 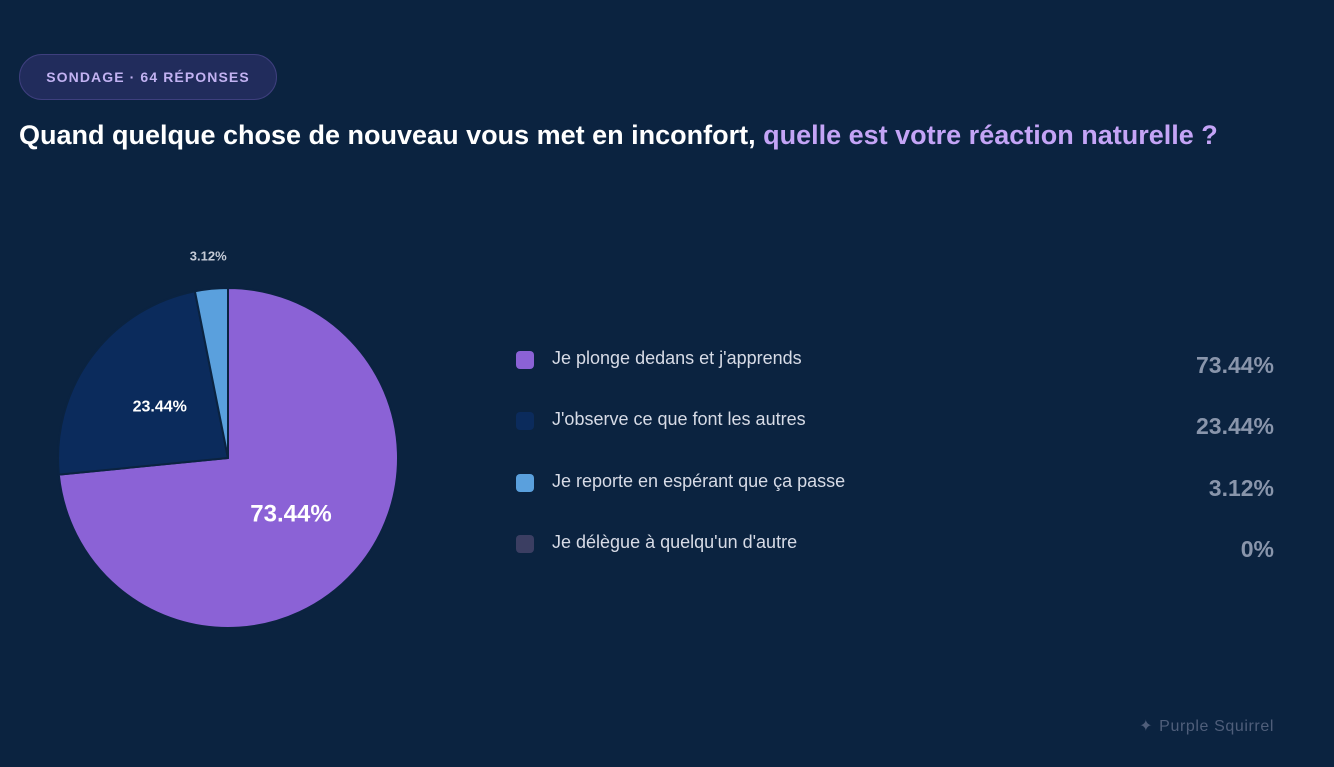 I want to click on pie-chart: 73.44% 23.44% 3.12%, so click(x=228, y=438).